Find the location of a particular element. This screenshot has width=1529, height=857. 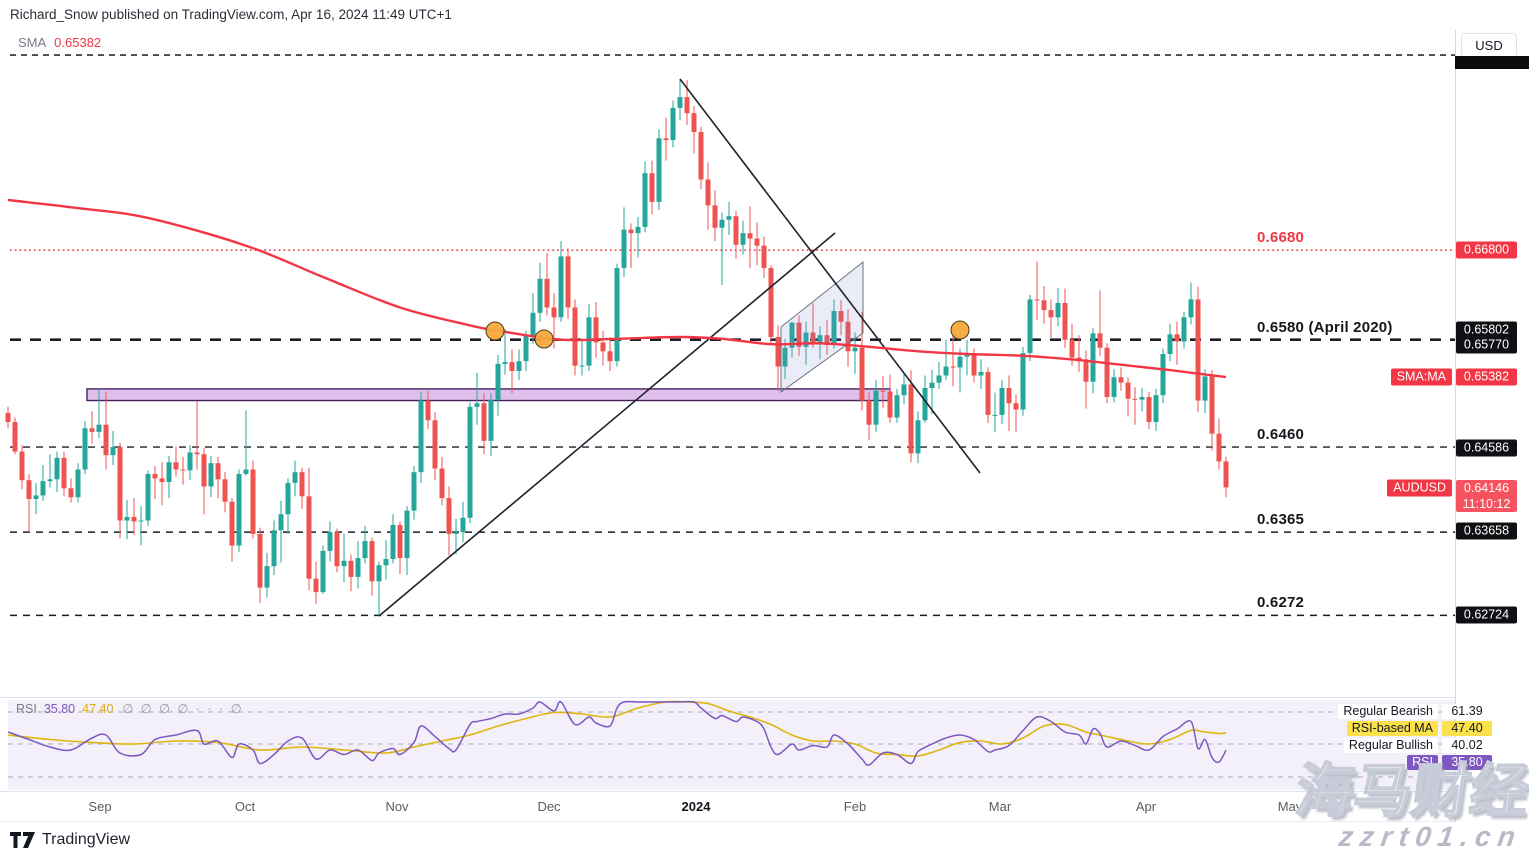

rsi-legend-label: Regular Bearish is located at coordinates (1388, 711).